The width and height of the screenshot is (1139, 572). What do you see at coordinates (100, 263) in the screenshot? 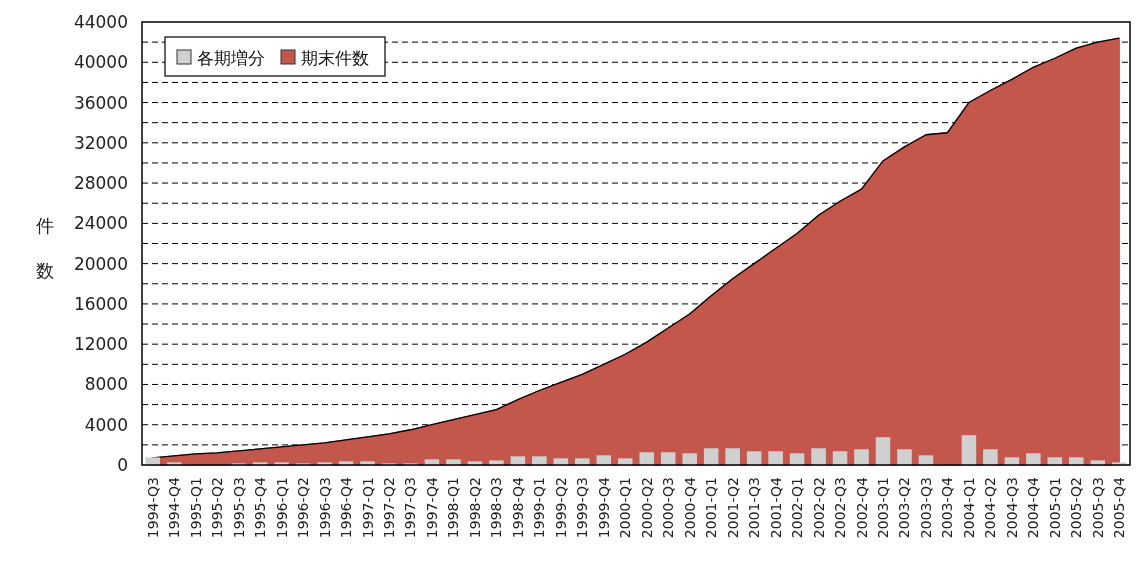
I see `y-tick-label: 20000` at bounding box center [100, 263].